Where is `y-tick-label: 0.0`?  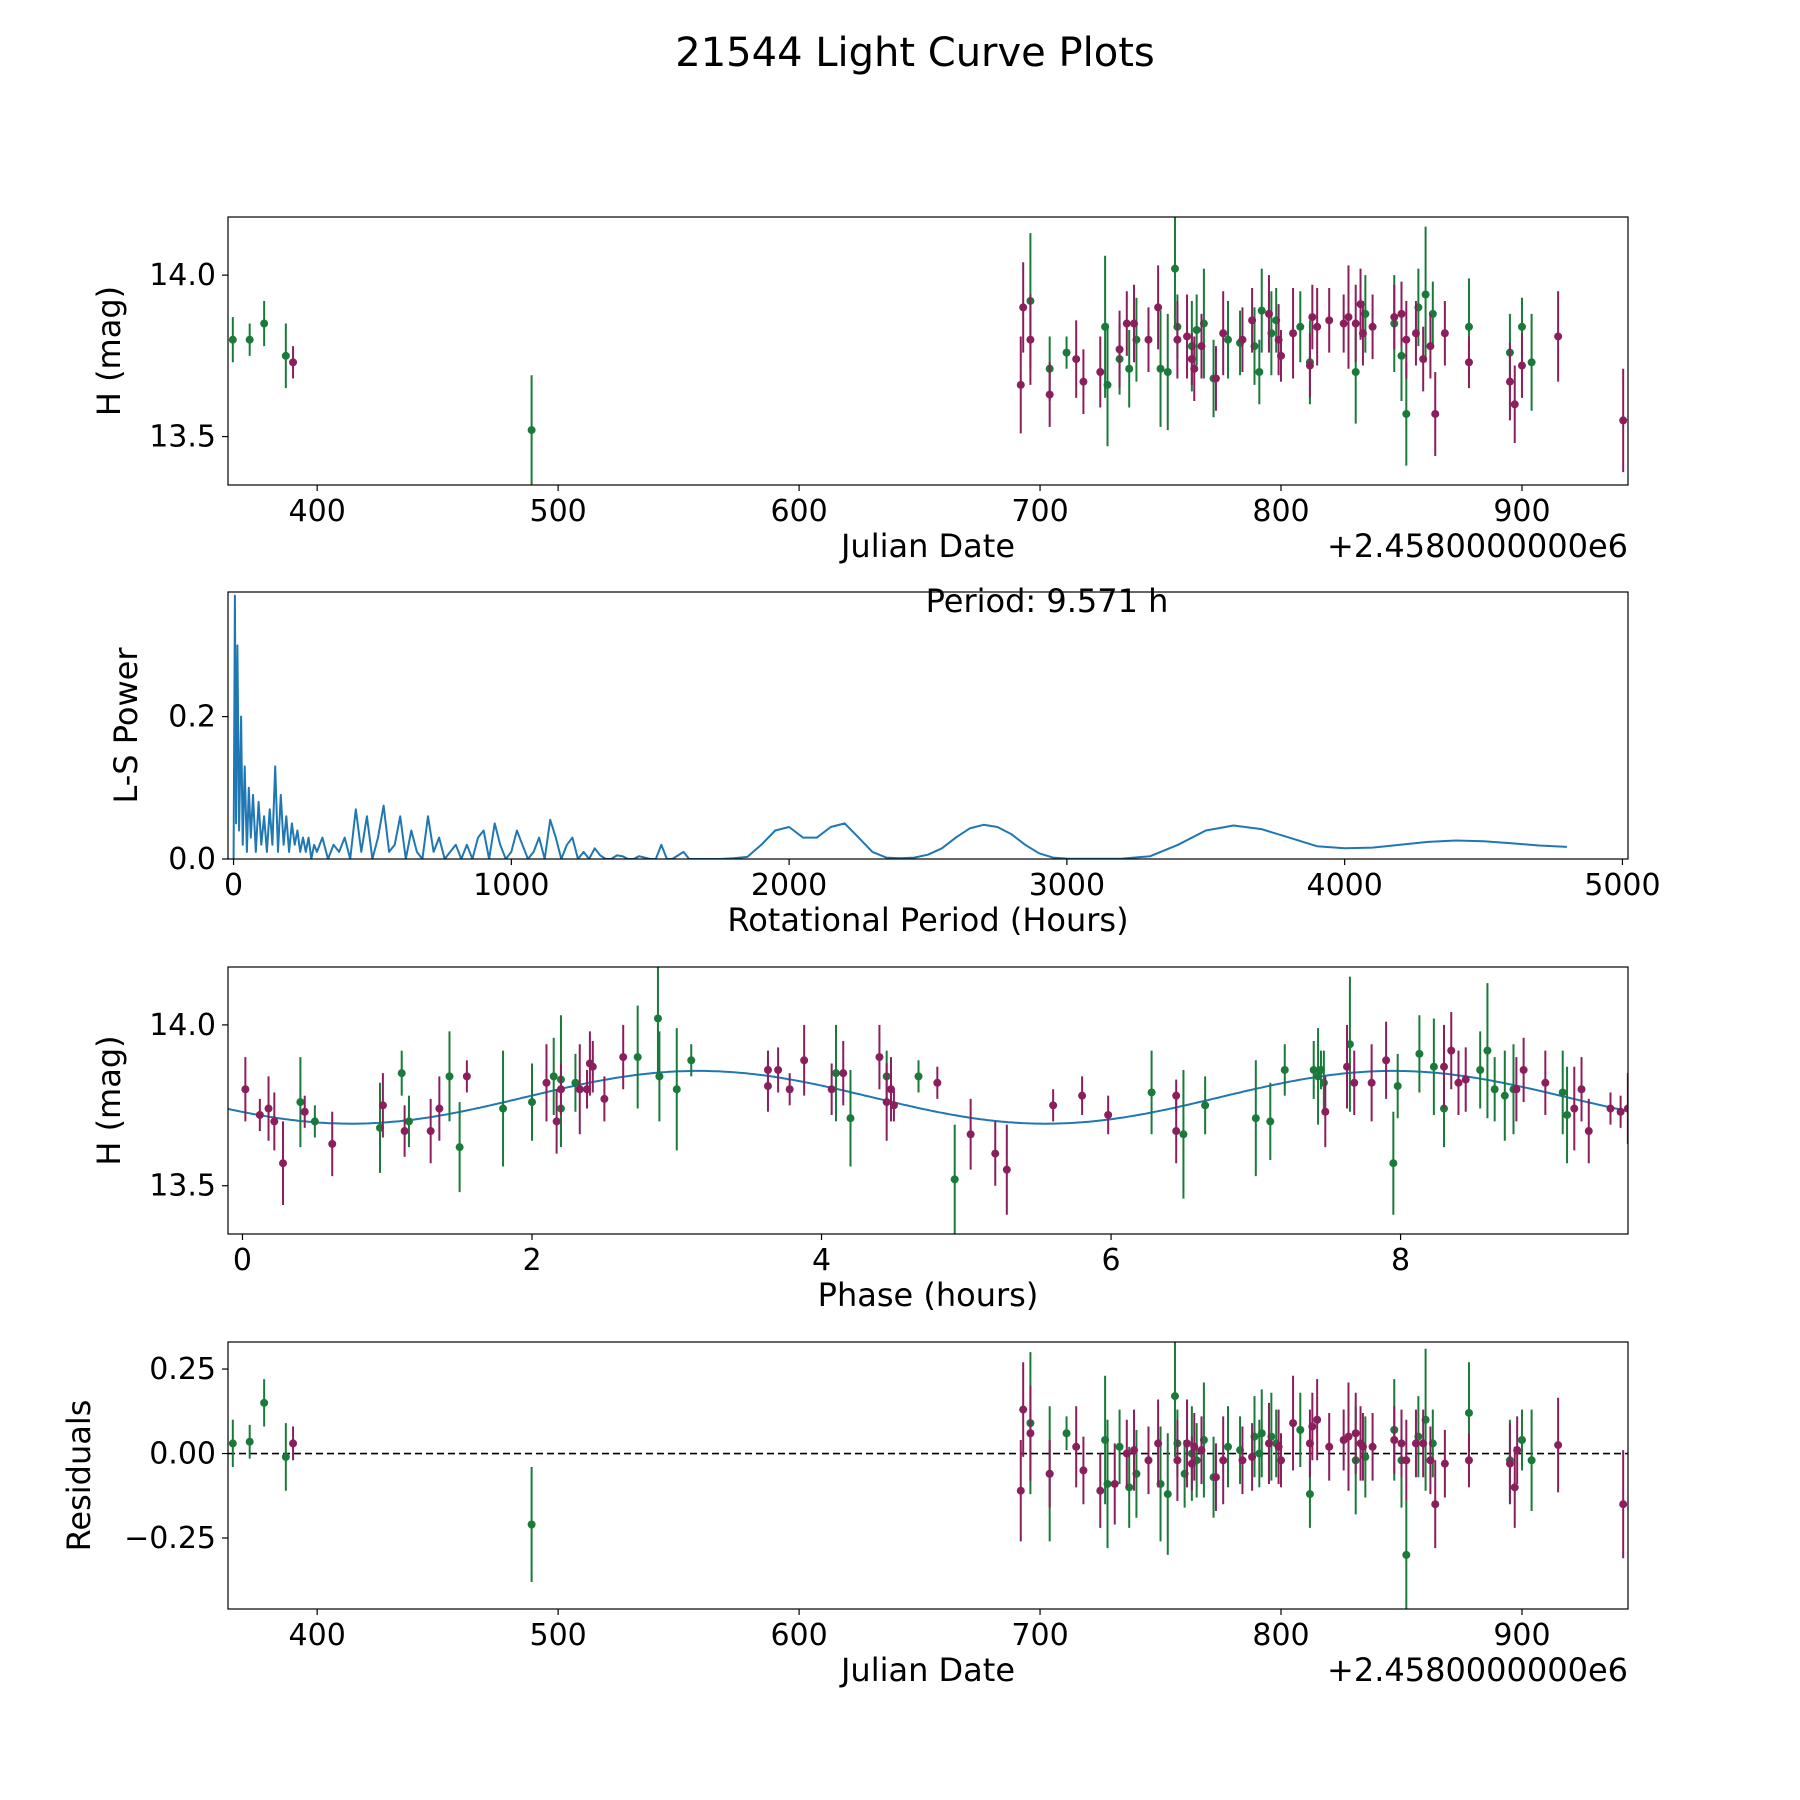 y-tick-label: 0.0 is located at coordinates (192, 859).